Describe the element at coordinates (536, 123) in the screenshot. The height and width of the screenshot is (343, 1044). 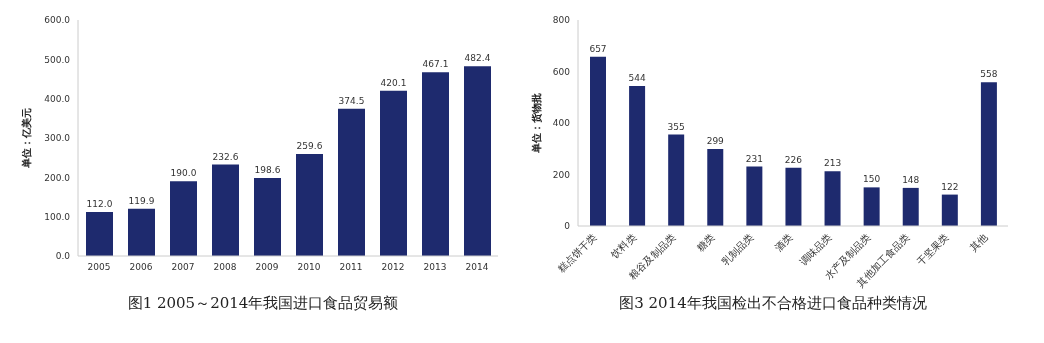
I see `y-axis-title: 单位：货物批` at that location.